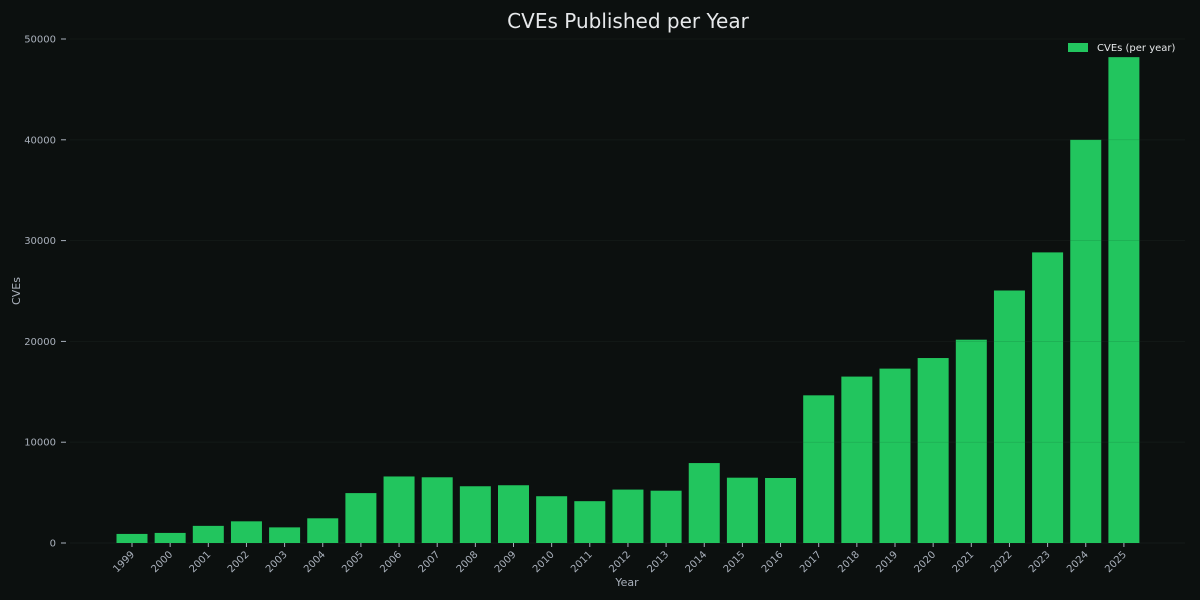  I want to click on bar-2015, so click(742, 510).